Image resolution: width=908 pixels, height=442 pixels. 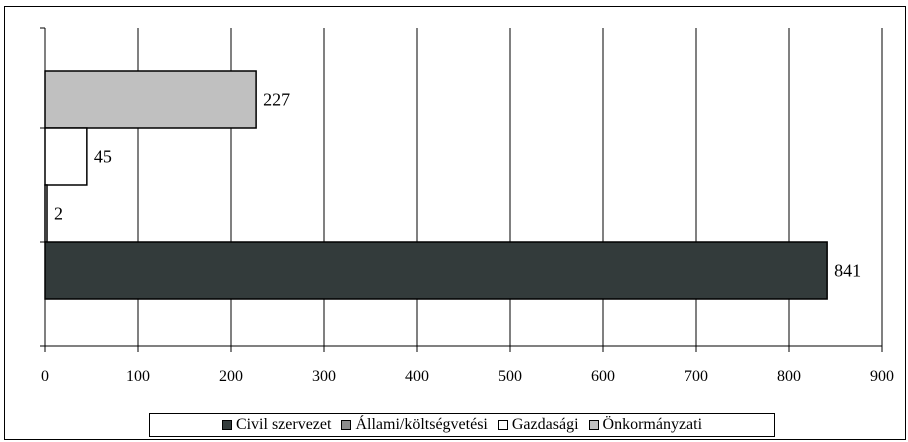 What do you see at coordinates (847, 271) in the screenshot?
I see `data-label: 841` at bounding box center [847, 271].